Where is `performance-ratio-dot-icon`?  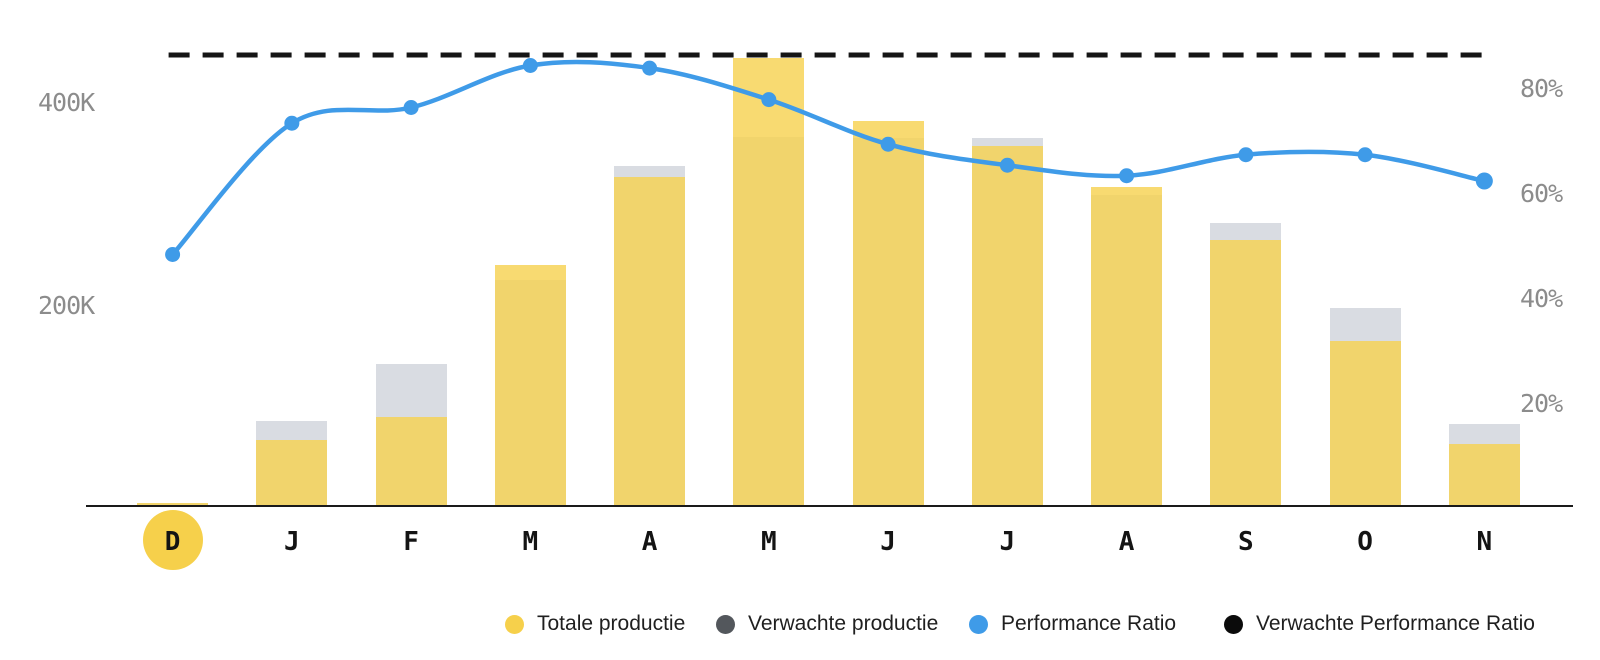 performance-ratio-dot-icon is located at coordinates (978, 624).